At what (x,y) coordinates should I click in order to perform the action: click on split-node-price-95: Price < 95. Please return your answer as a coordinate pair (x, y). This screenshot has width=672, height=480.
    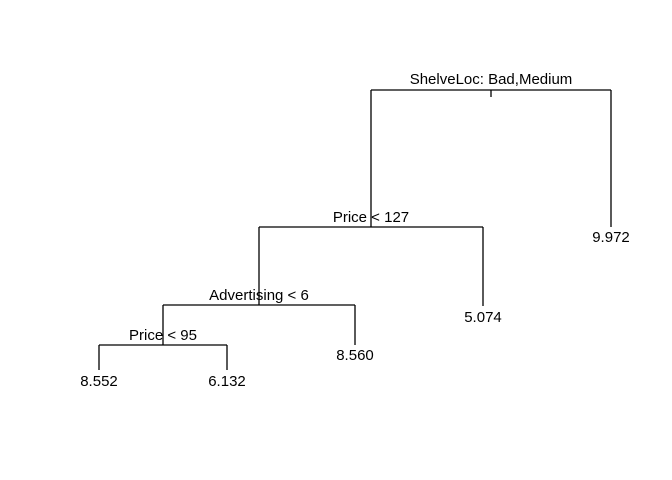
    Looking at the image, I should click on (163, 348).